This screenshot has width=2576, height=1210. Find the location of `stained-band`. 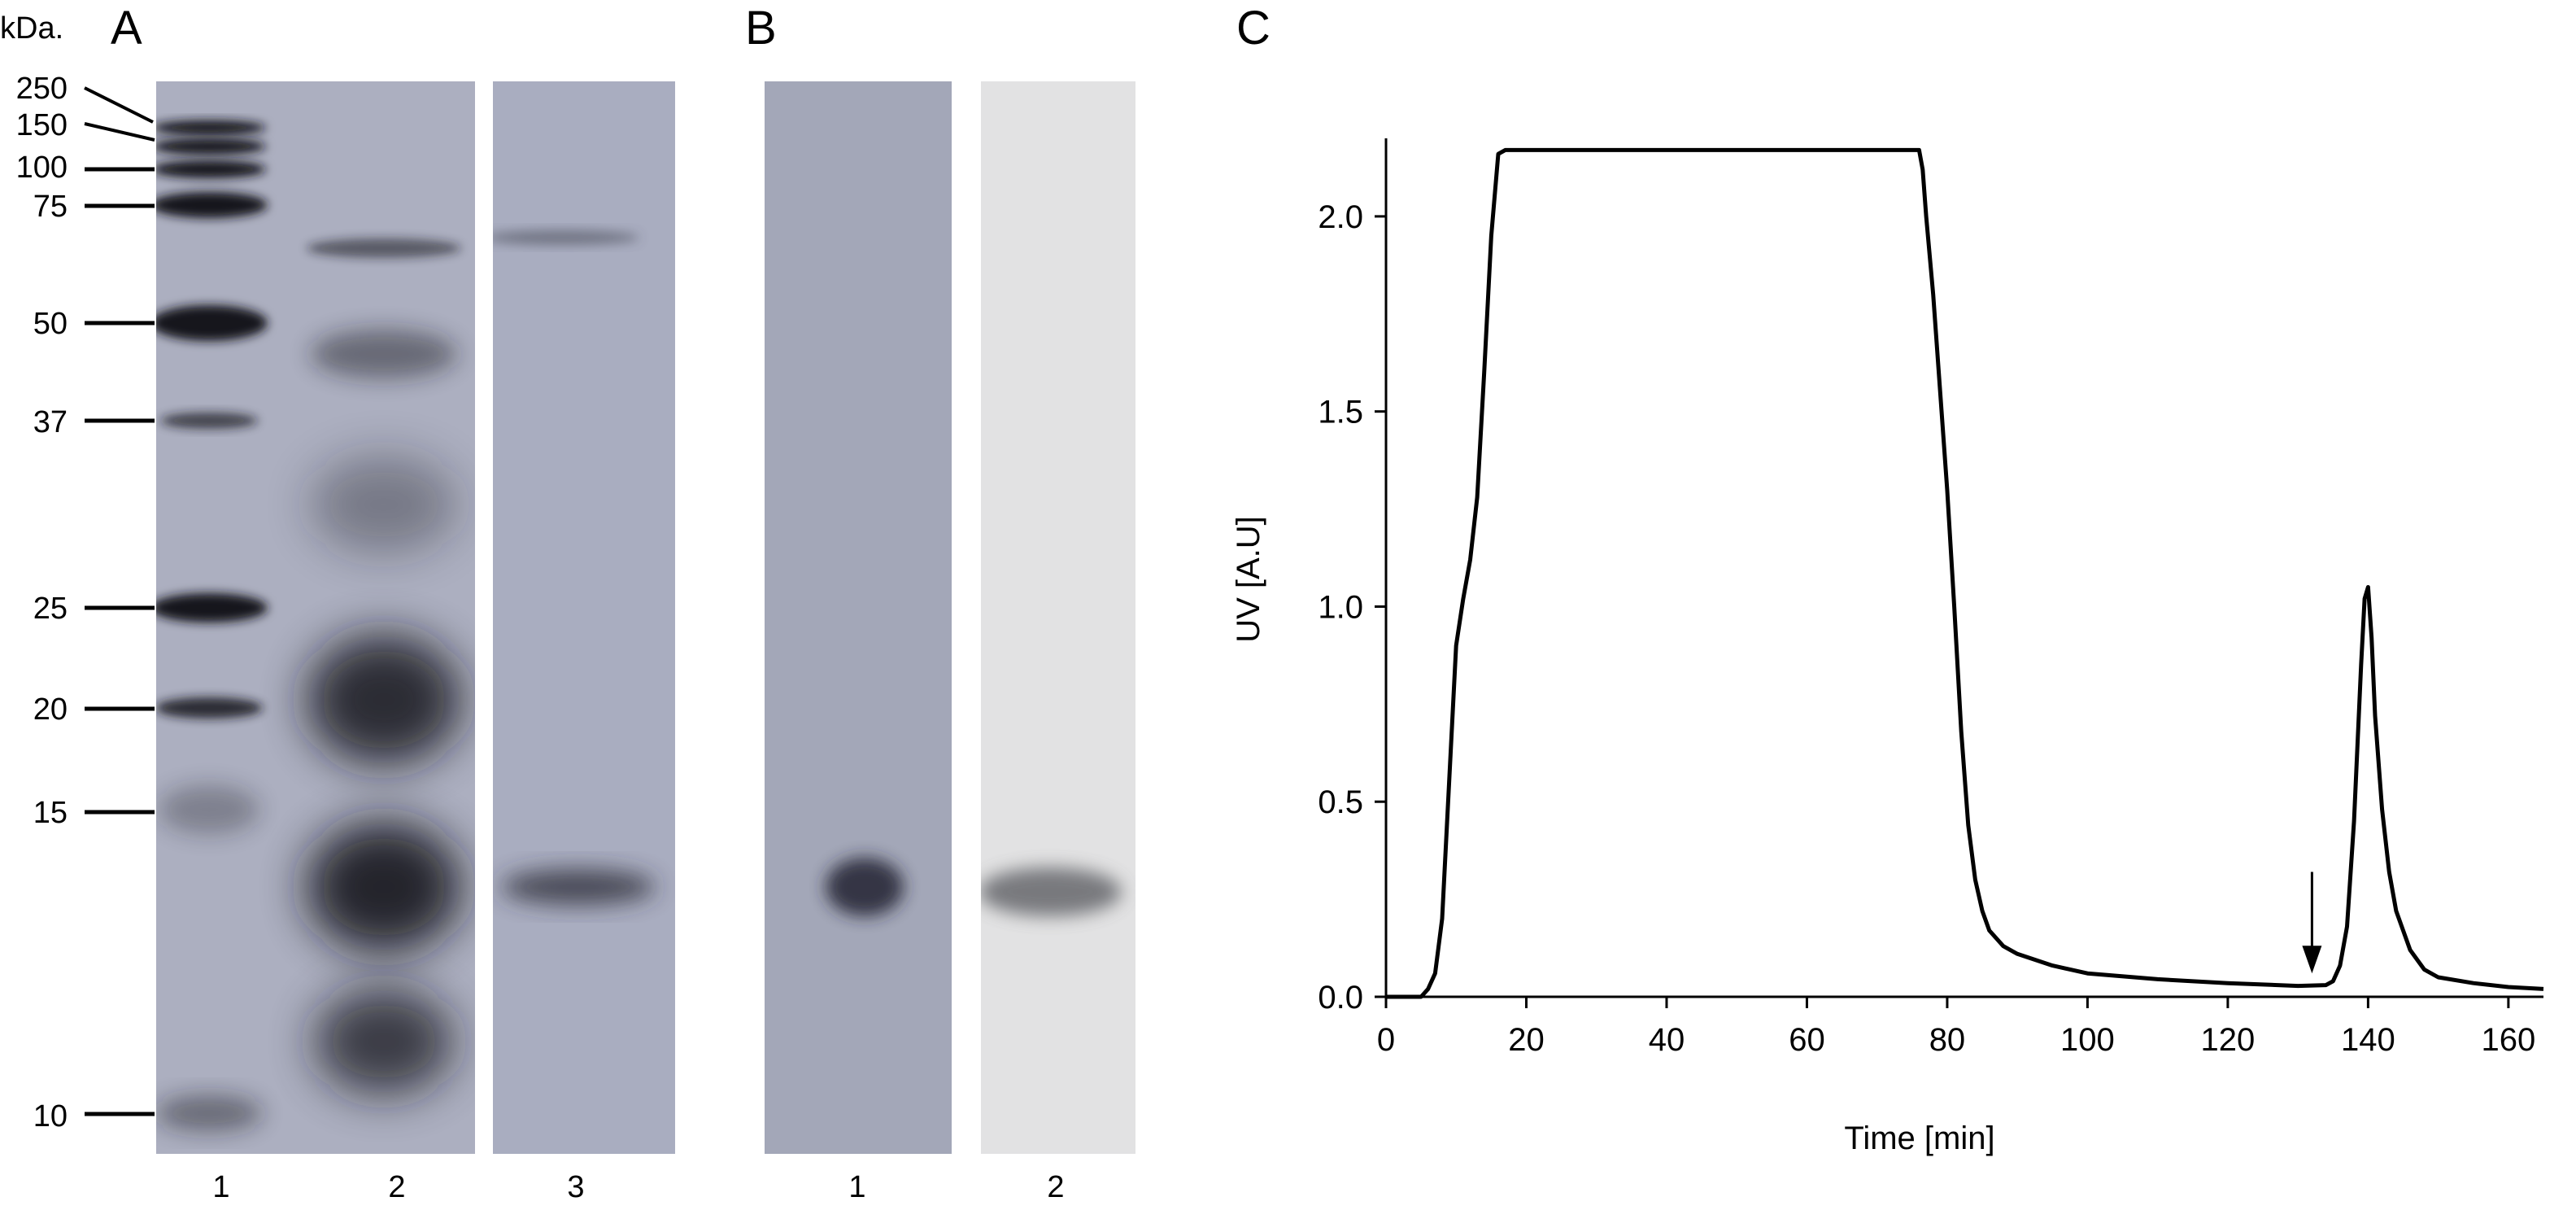

stained-band is located at coordinates (1051, 891).